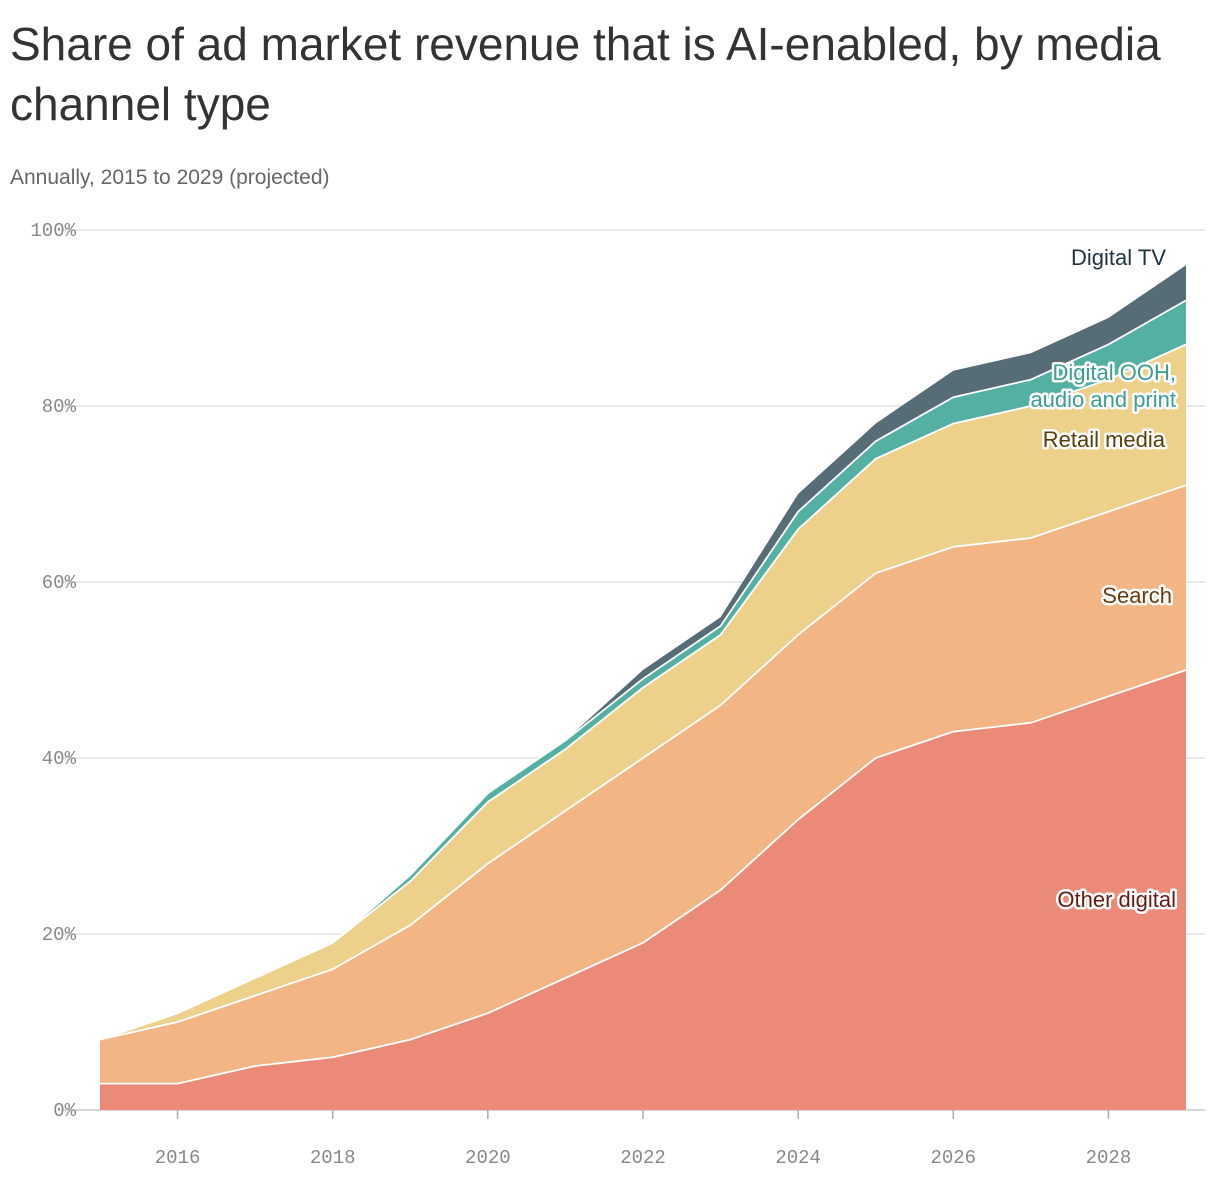  I want to click on x-axis-ticks: 2016 2018 2020 2022 2024 2026 2028, so click(643, 1139).